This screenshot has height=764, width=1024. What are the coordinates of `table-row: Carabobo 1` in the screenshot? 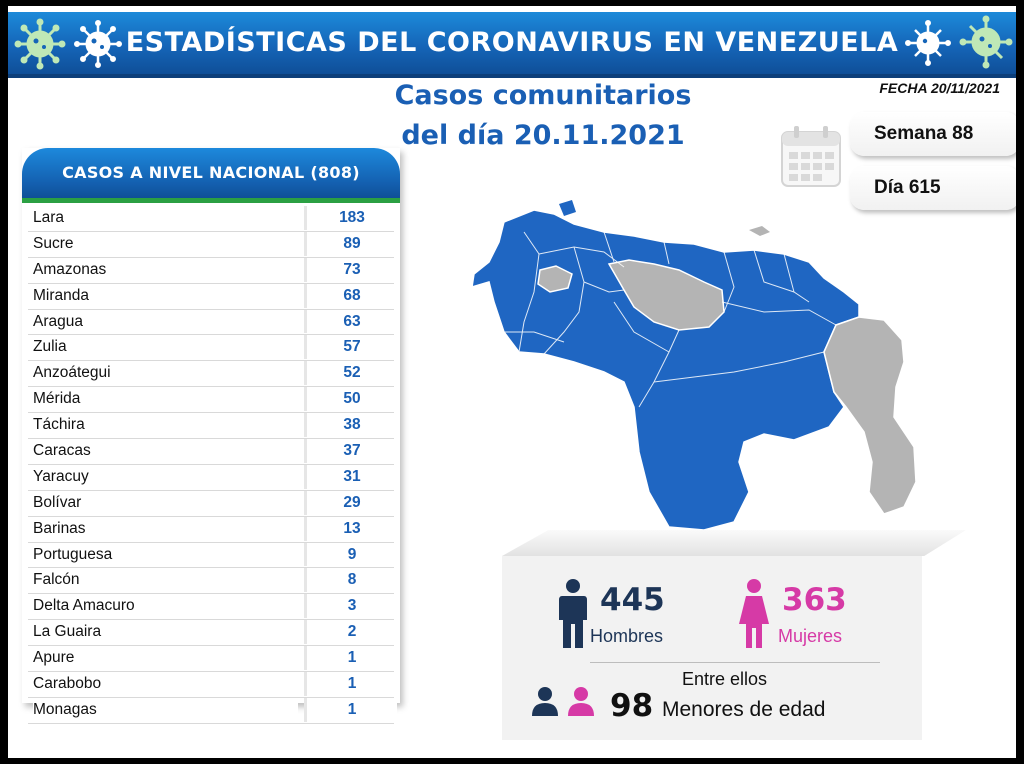 It's located at (212, 685).